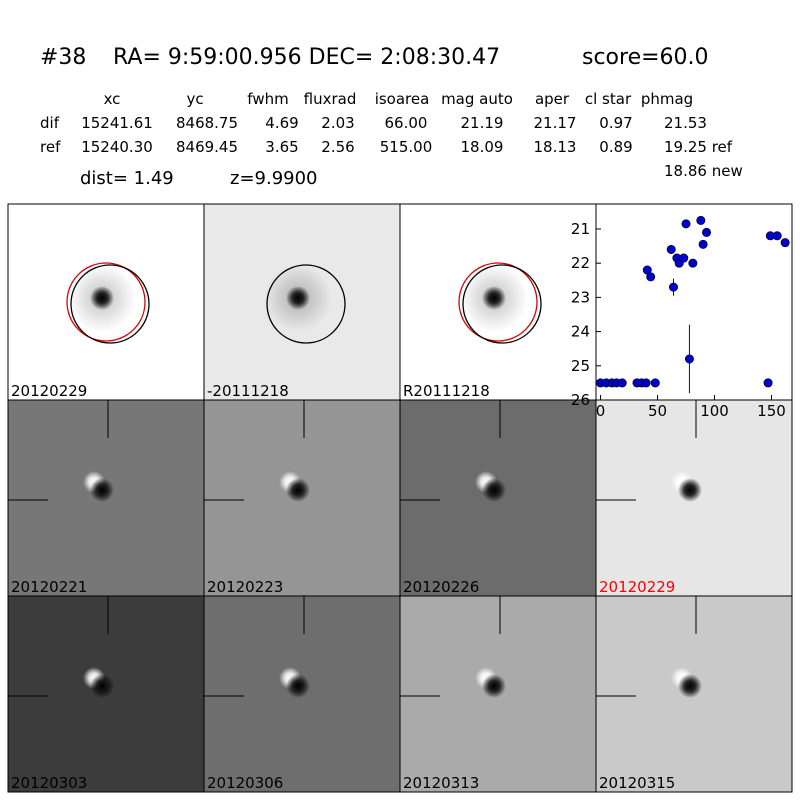  What do you see at coordinates (580, 229) in the screenshot?
I see `y-tick-label: 21` at bounding box center [580, 229].